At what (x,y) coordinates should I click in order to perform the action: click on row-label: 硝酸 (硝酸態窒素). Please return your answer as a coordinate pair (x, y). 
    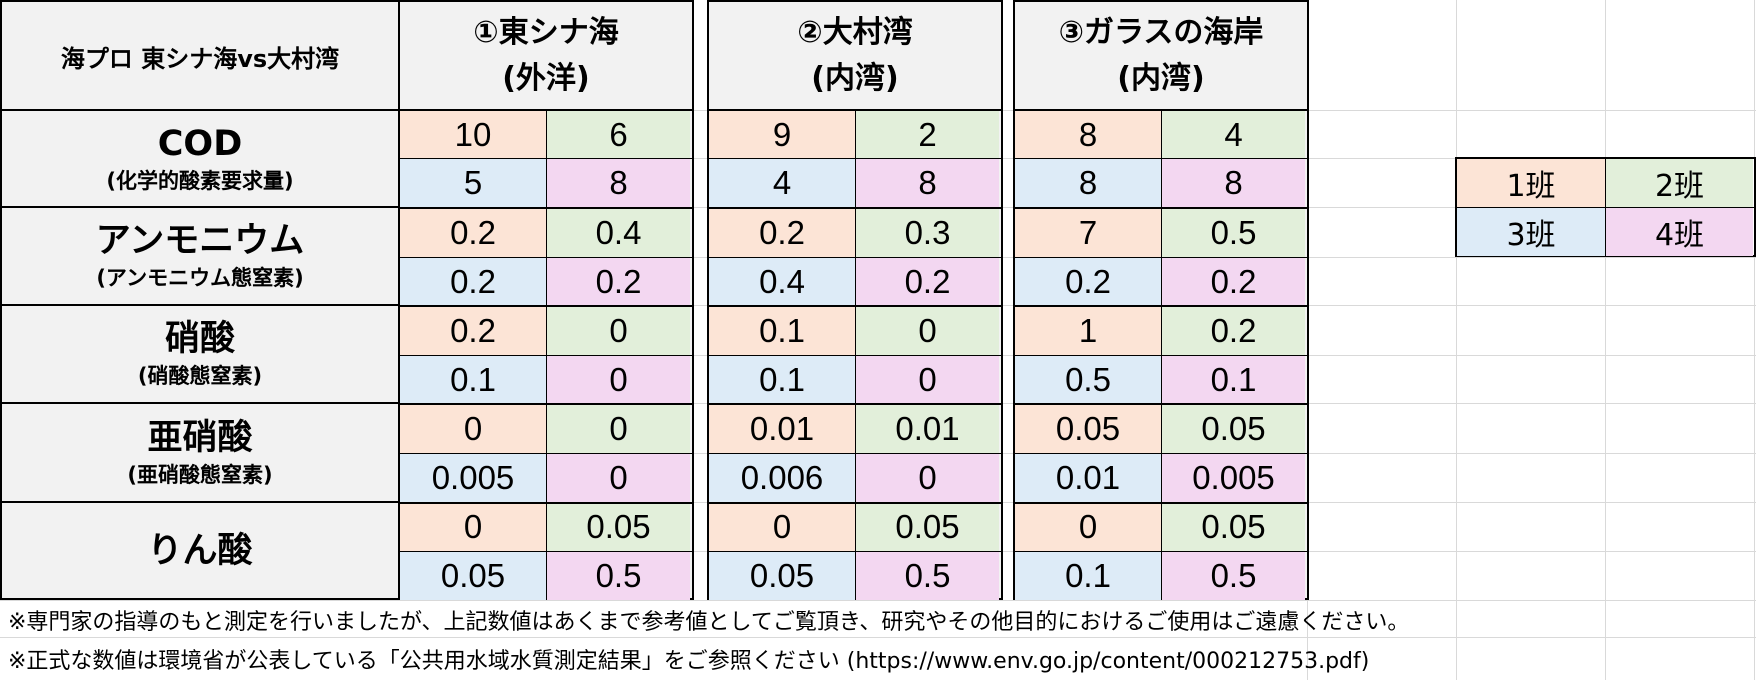
    Looking at the image, I should click on (200, 354).